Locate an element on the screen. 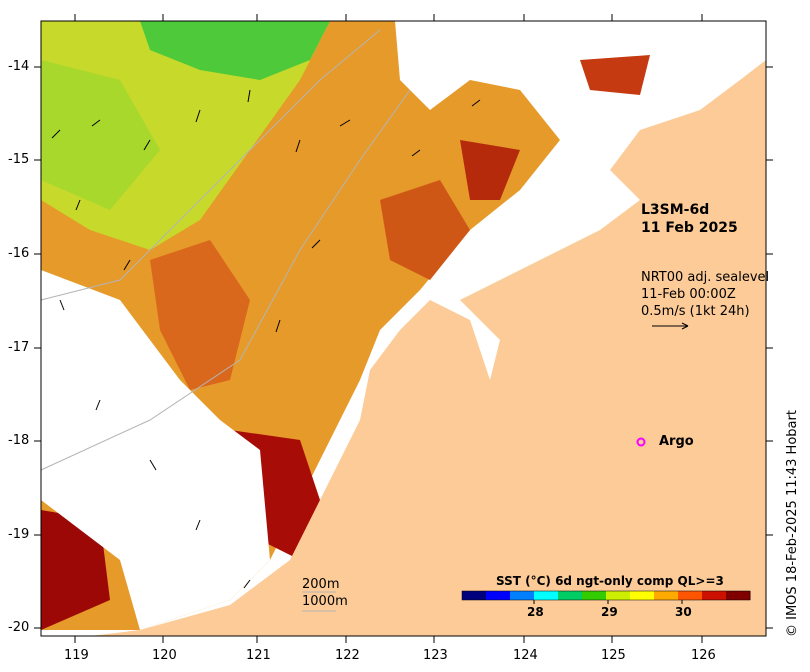 The image size is (810, 672). colorbar-tick-label: 30 is located at coordinates (683, 612).